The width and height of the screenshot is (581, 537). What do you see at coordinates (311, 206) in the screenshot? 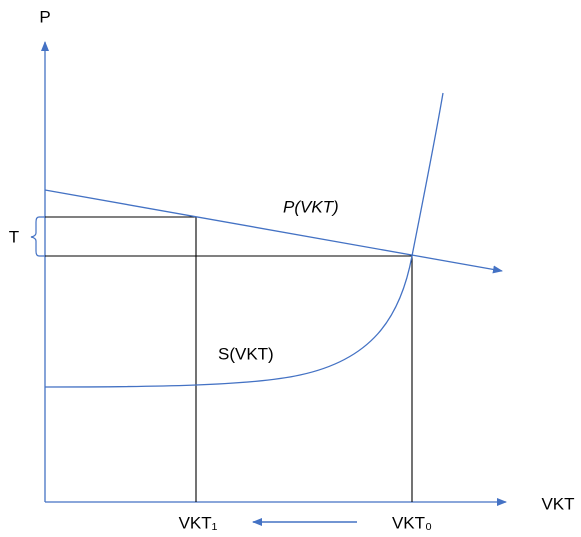
I see `demand-label: P(VKT)` at bounding box center [311, 206].